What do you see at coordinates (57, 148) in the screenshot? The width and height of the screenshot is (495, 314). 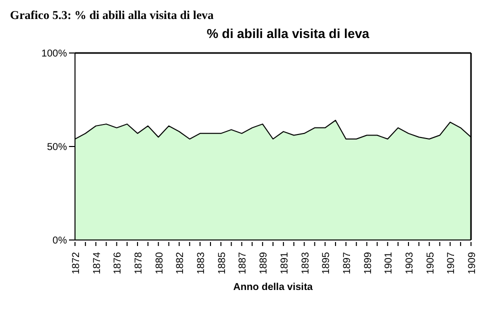 I see `y-tick-label: 50%` at bounding box center [57, 148].